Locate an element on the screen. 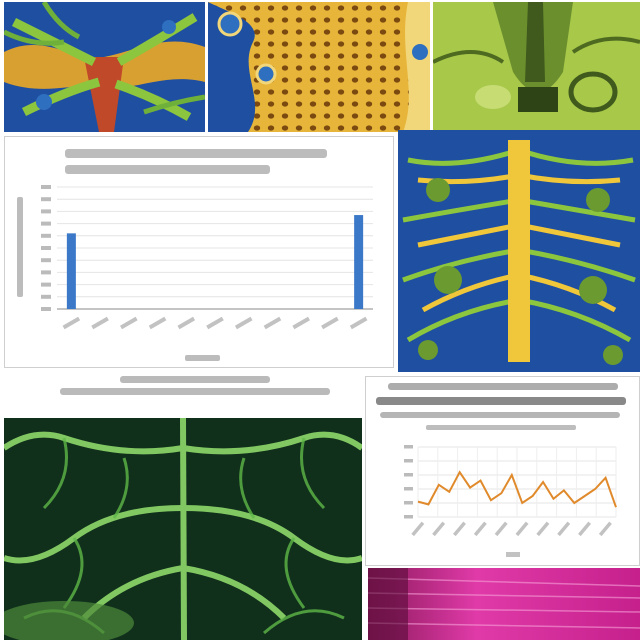 The height and width of the screenshot is (640, 640). chart-subtitle-line is located at coordinates (167, 169).